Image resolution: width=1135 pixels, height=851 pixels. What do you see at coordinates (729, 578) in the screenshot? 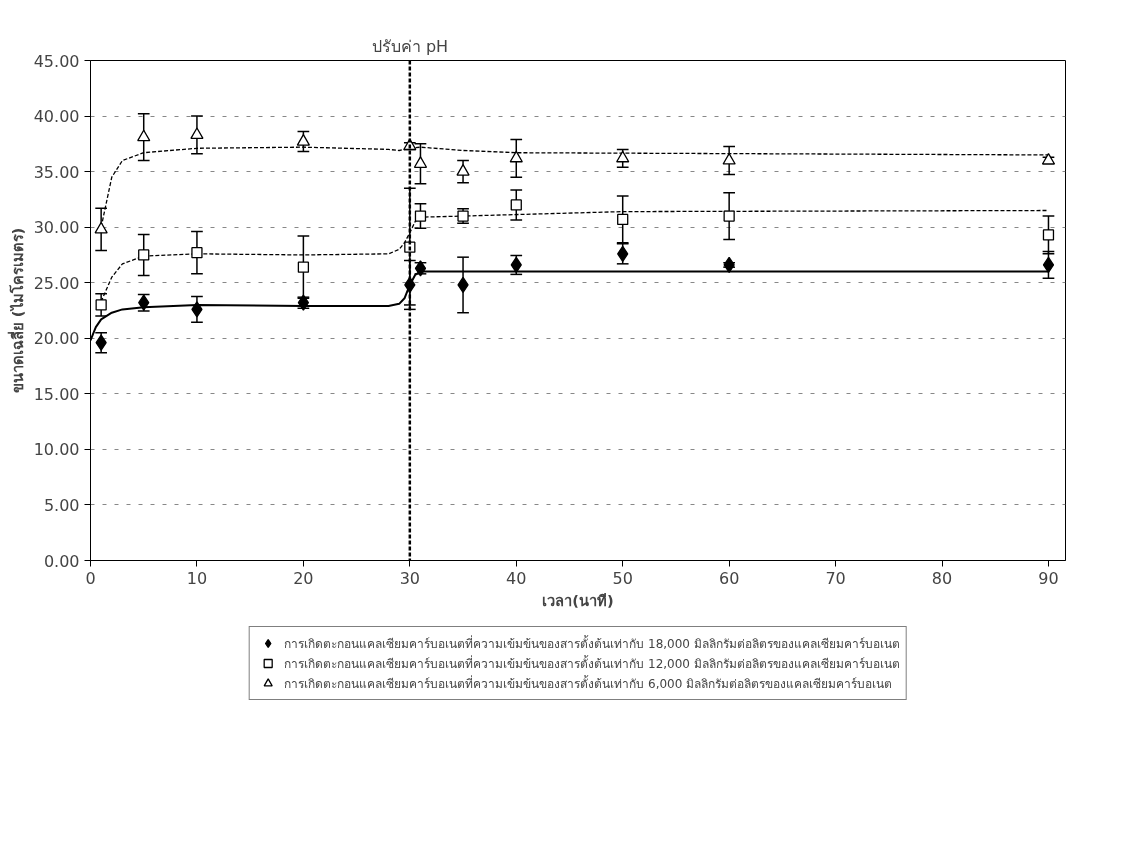
I see `x-tick-label: 60` at bounding box center [729, 578].